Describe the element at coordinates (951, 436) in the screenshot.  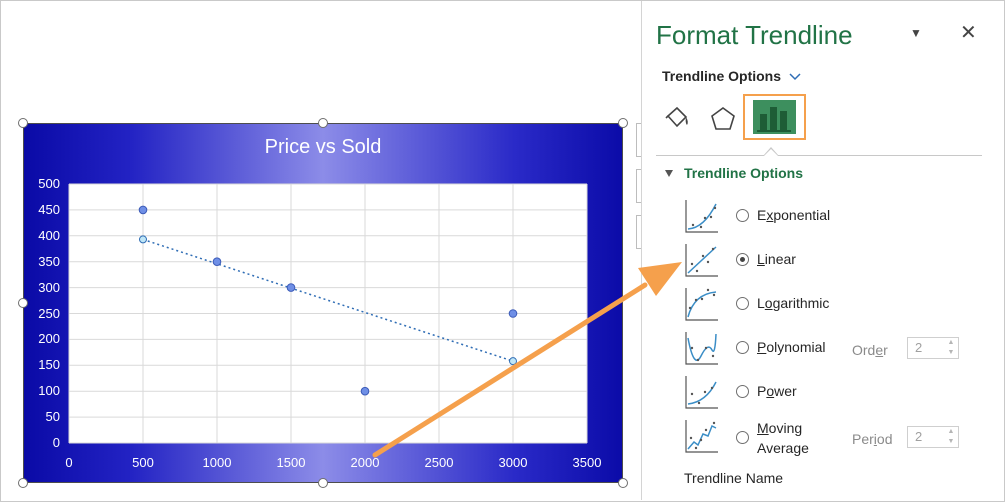
I see `period-spinner-arrows: ▲ ▼` at that location.